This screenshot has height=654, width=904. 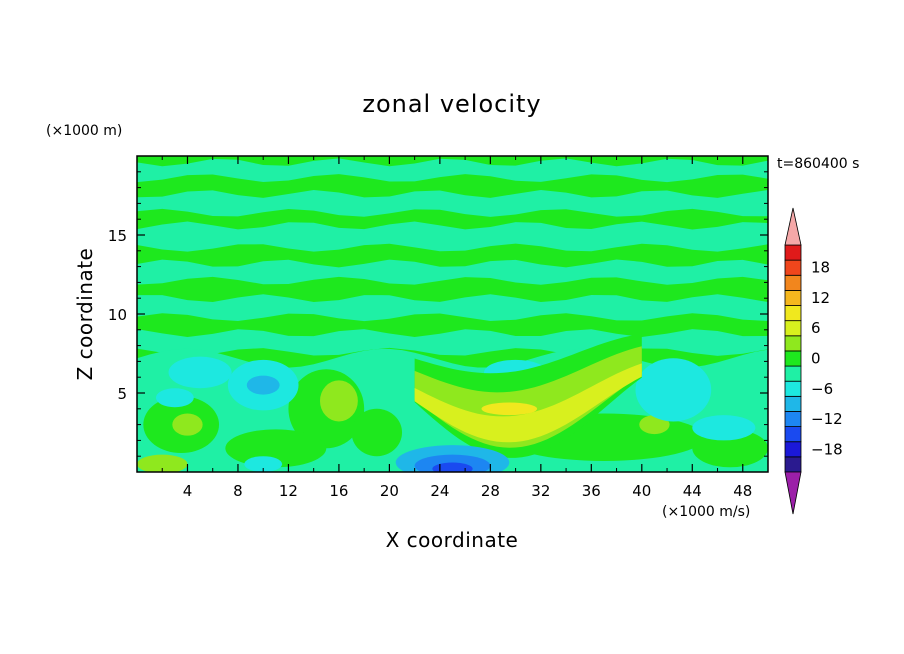 What do you see at coordinates (122, 394) in the screenshot?
I see `y-tick-label: 5` at bounding box center [122, 394].